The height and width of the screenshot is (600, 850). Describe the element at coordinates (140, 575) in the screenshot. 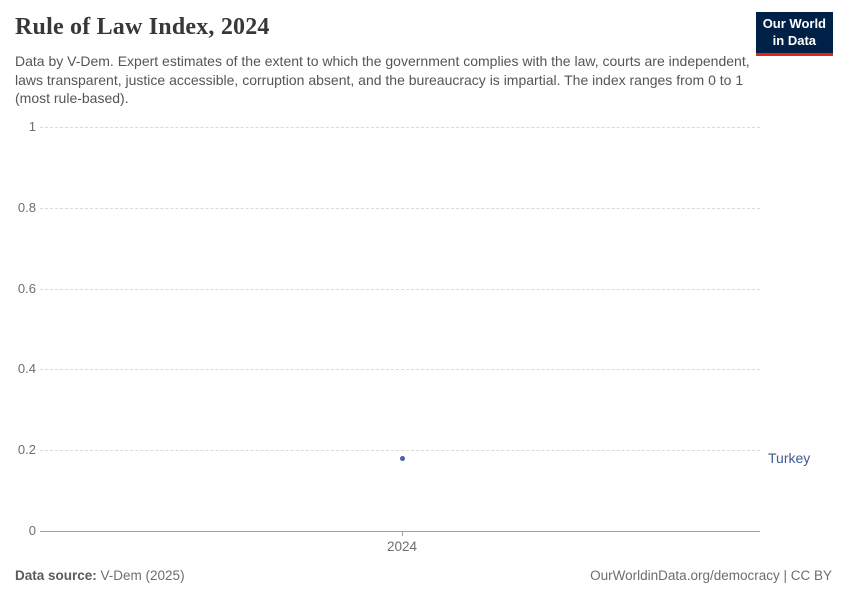

I see `data-source-value: V-Dem (2025)` at that location.